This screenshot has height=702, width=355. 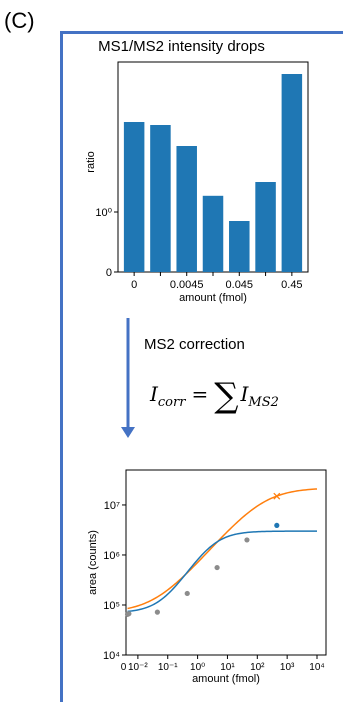 I want to click on x-tick-label: 10⁰, so click(x=197, y=667).